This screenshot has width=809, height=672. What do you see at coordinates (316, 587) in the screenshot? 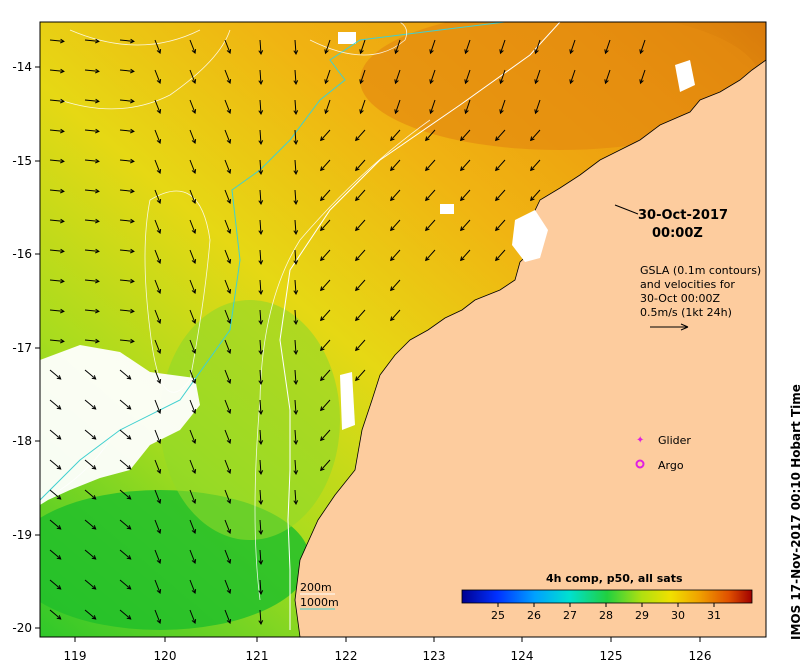
I see `bathy-200-label: 200m` at bounding box center [316, 587].